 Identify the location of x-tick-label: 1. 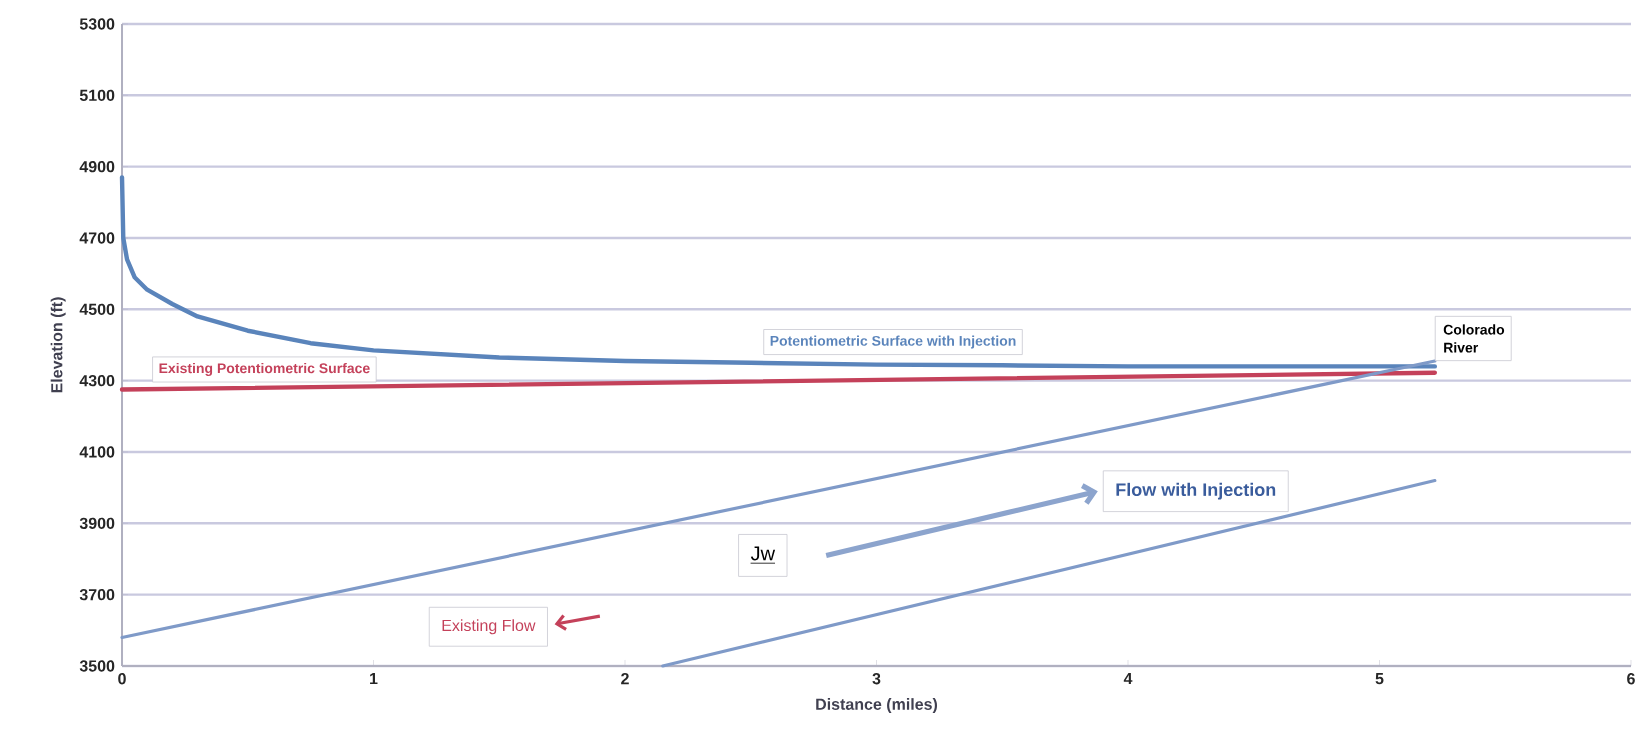
(374, 679).